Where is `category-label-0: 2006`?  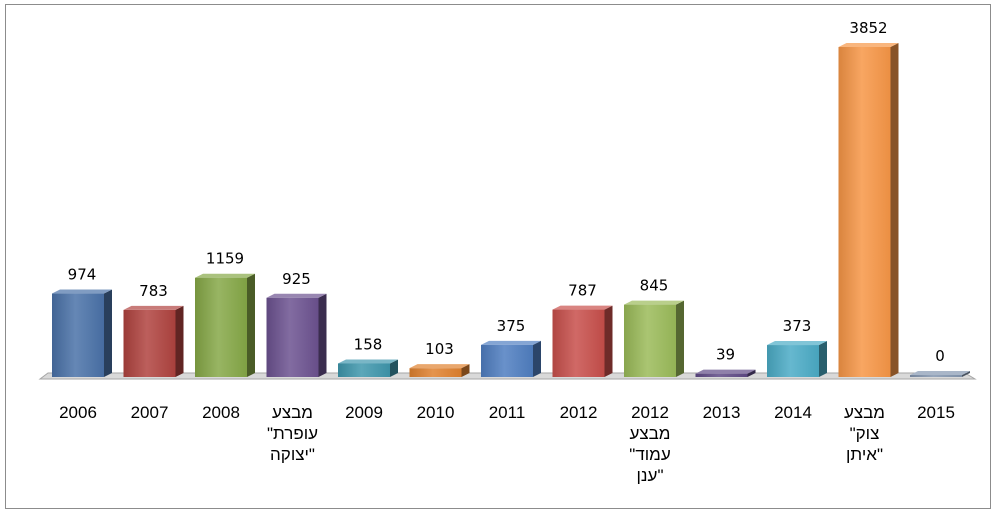
category-label-0: 2006 is located at coordinates (78, 412).